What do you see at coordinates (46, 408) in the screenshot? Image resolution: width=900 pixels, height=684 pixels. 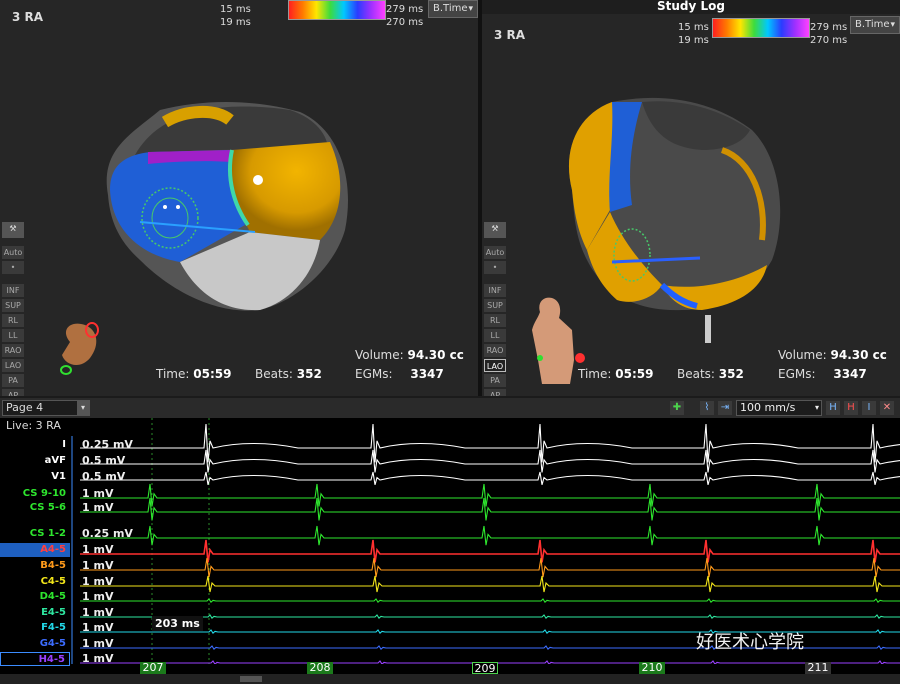 I see `page-dropdown: Page 4 ▾` at bounding box center [46, 408].